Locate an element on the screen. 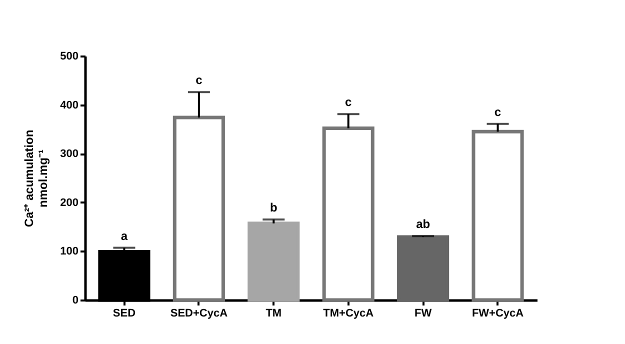  y-tick-label: 200 is located at coordinates (69, 202).